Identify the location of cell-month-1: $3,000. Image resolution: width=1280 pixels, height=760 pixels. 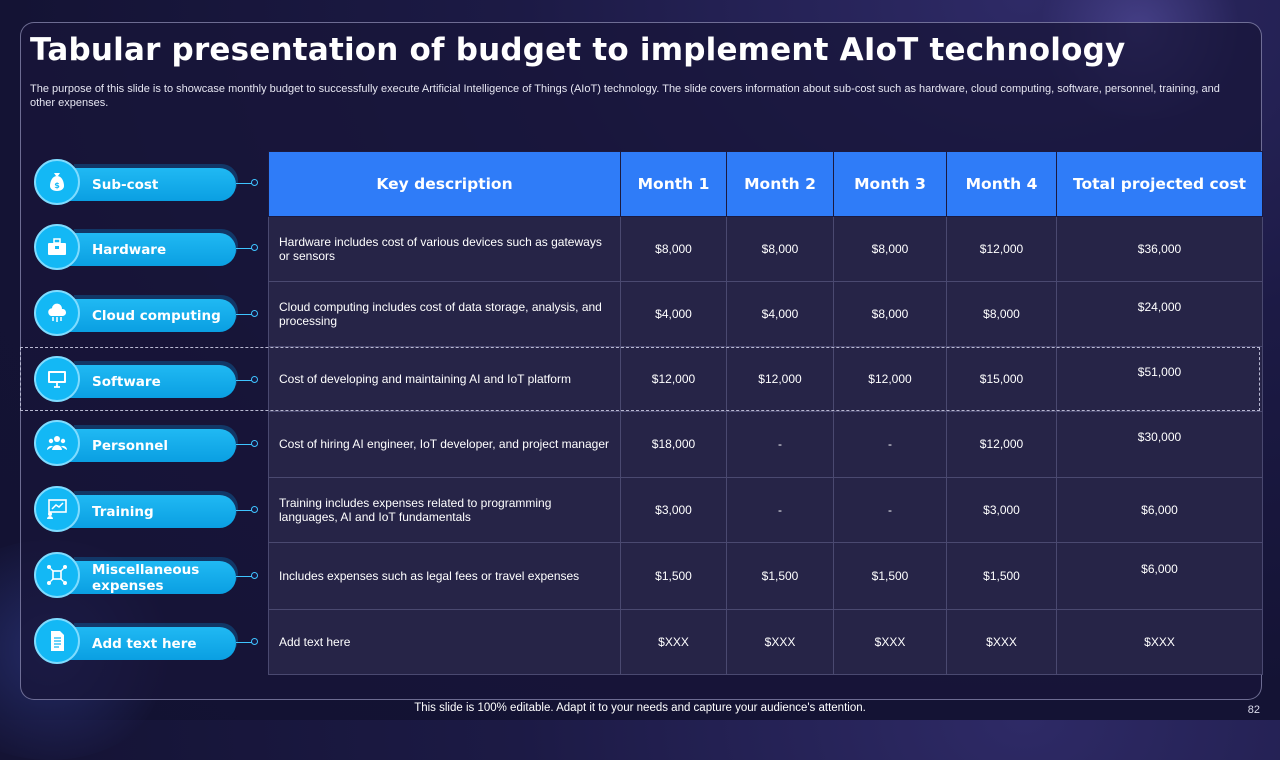
(673, 509).